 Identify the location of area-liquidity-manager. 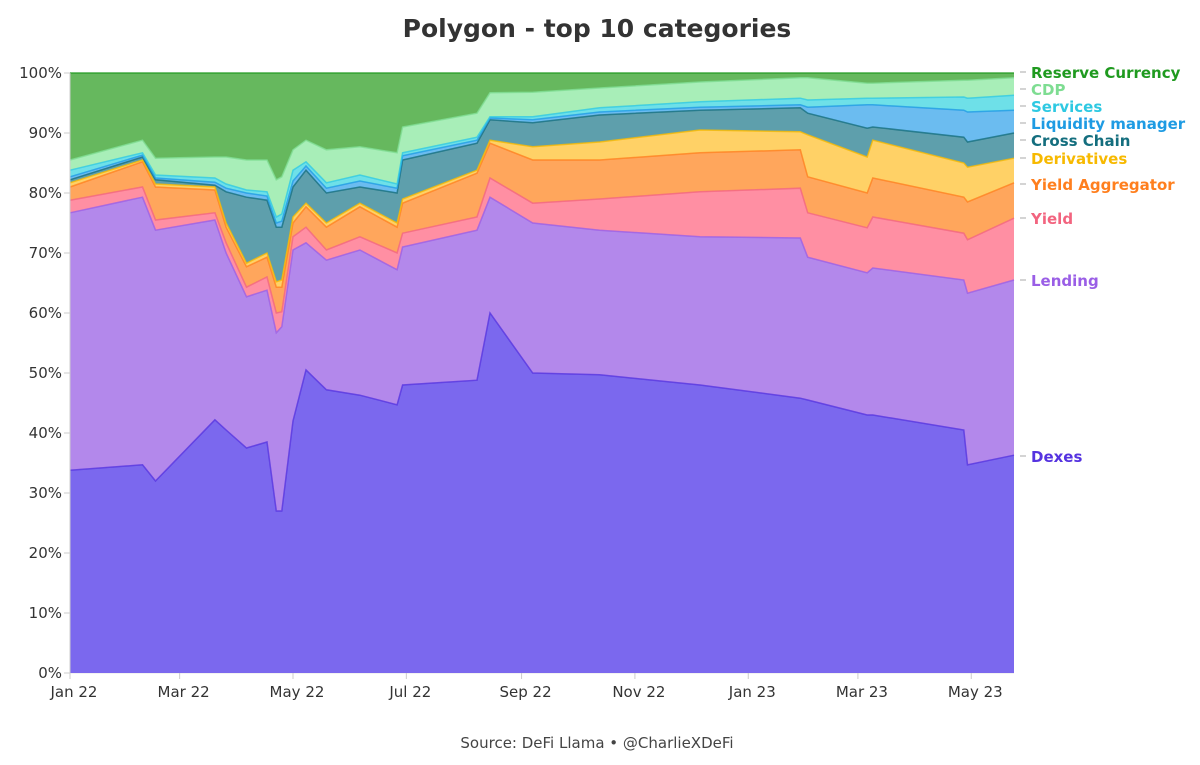
(542, 166).